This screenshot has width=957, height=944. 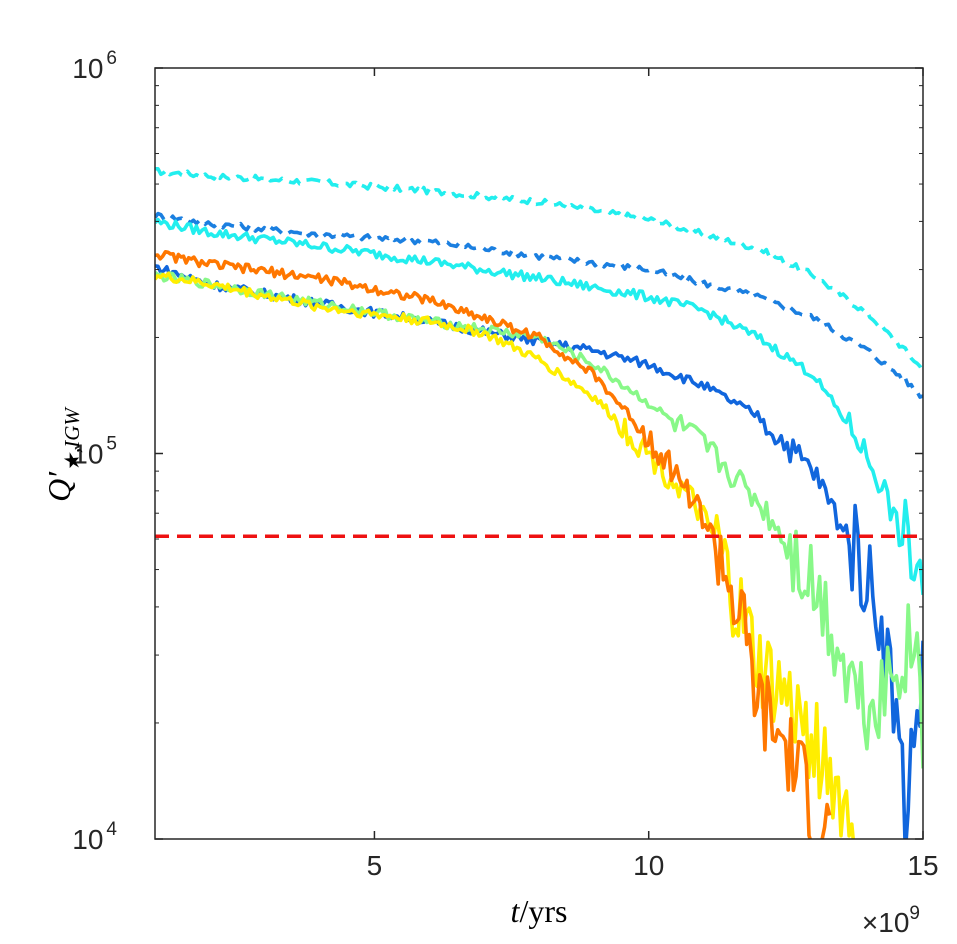 I want to click on y-axis-label: Q′★,IGW, so click(x=62, y=454).